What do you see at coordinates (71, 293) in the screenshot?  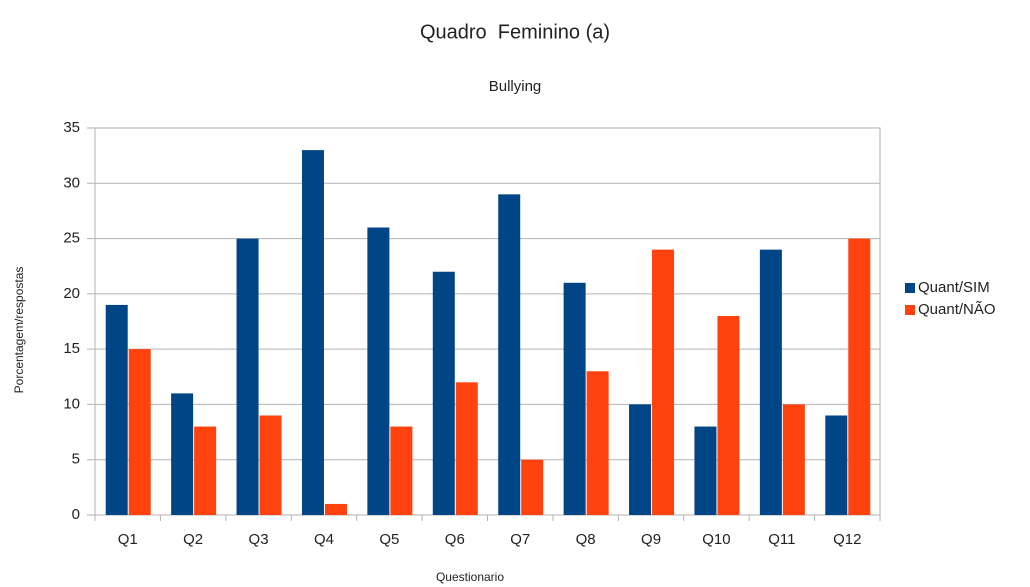 I see `y-tick-label: 20` at bounding box center [71, 293].